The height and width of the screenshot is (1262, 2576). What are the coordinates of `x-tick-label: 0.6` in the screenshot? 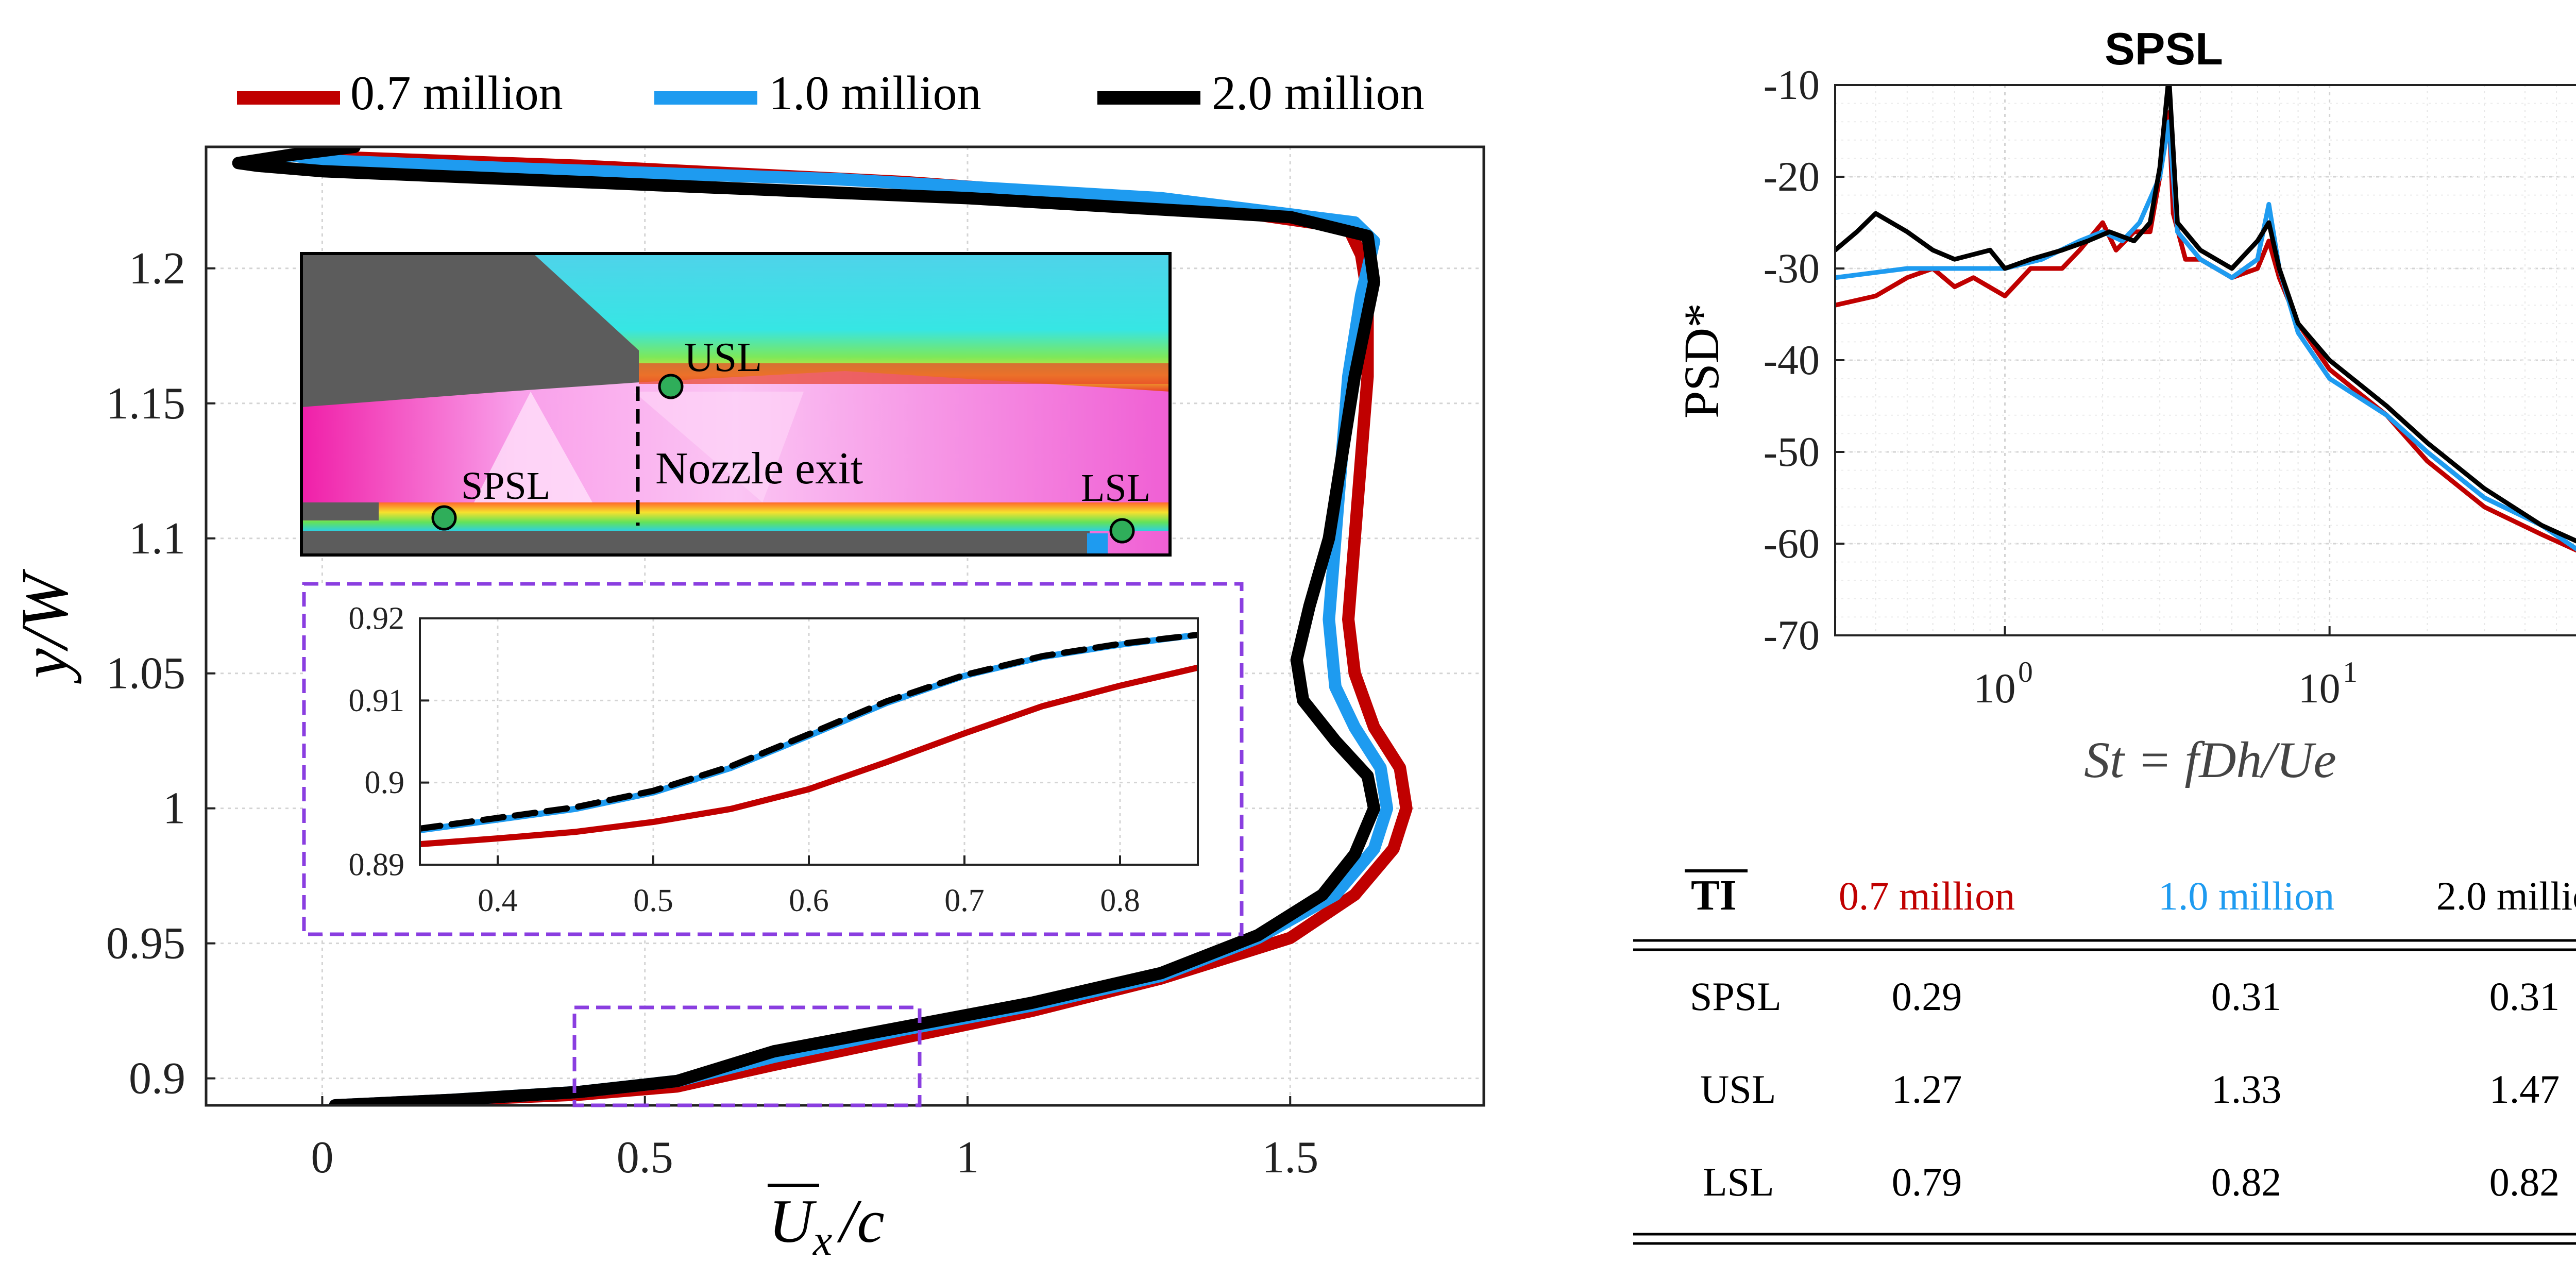 It's located at (809, 900).